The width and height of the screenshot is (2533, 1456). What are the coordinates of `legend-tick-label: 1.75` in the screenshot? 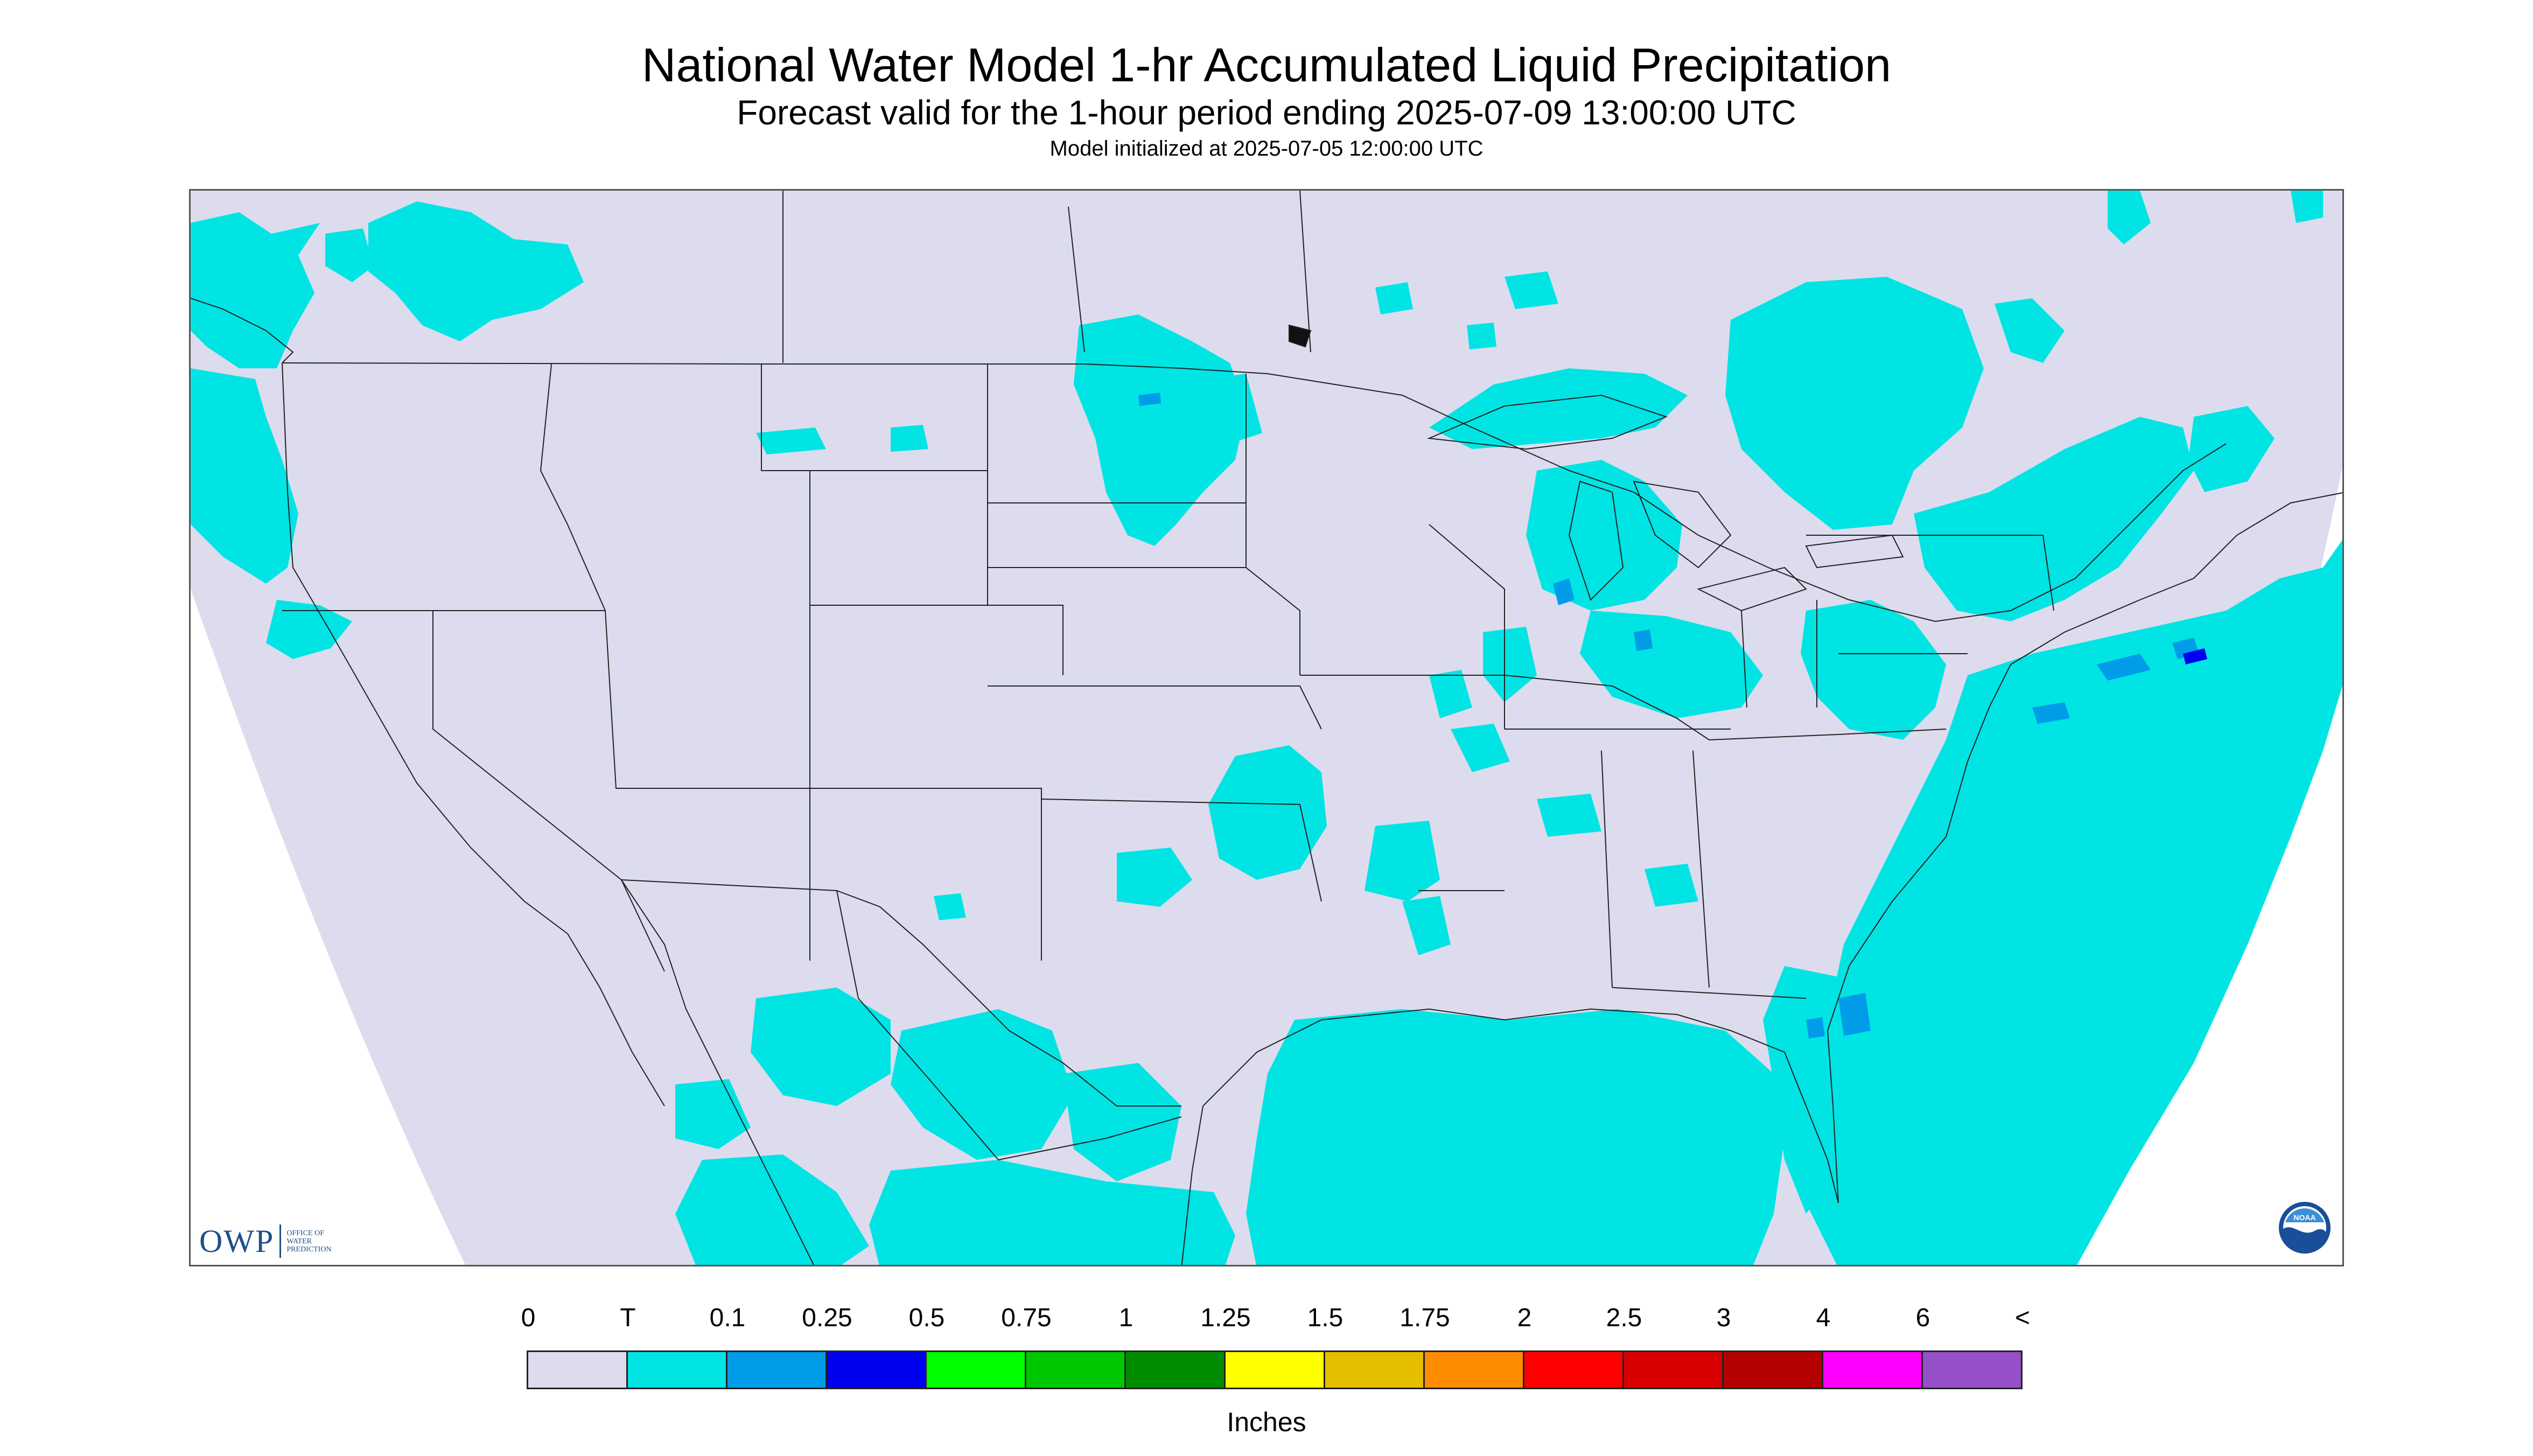 It's located at (1425, 1318).